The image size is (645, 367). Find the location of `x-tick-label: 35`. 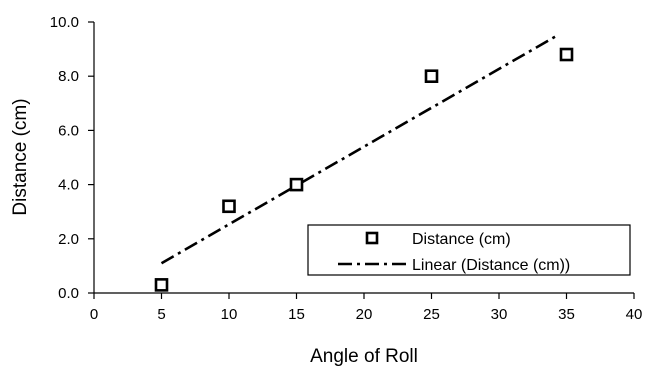

x-tick-label: 35 is located at coordinates (566, 314).